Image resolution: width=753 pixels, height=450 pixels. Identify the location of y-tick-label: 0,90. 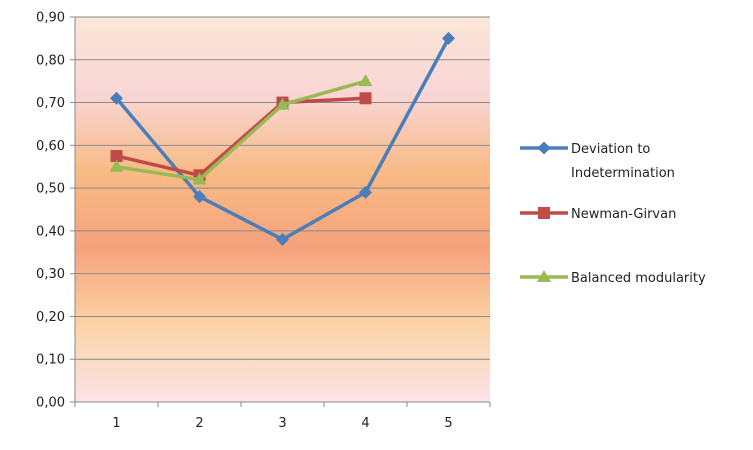
(50, 18).